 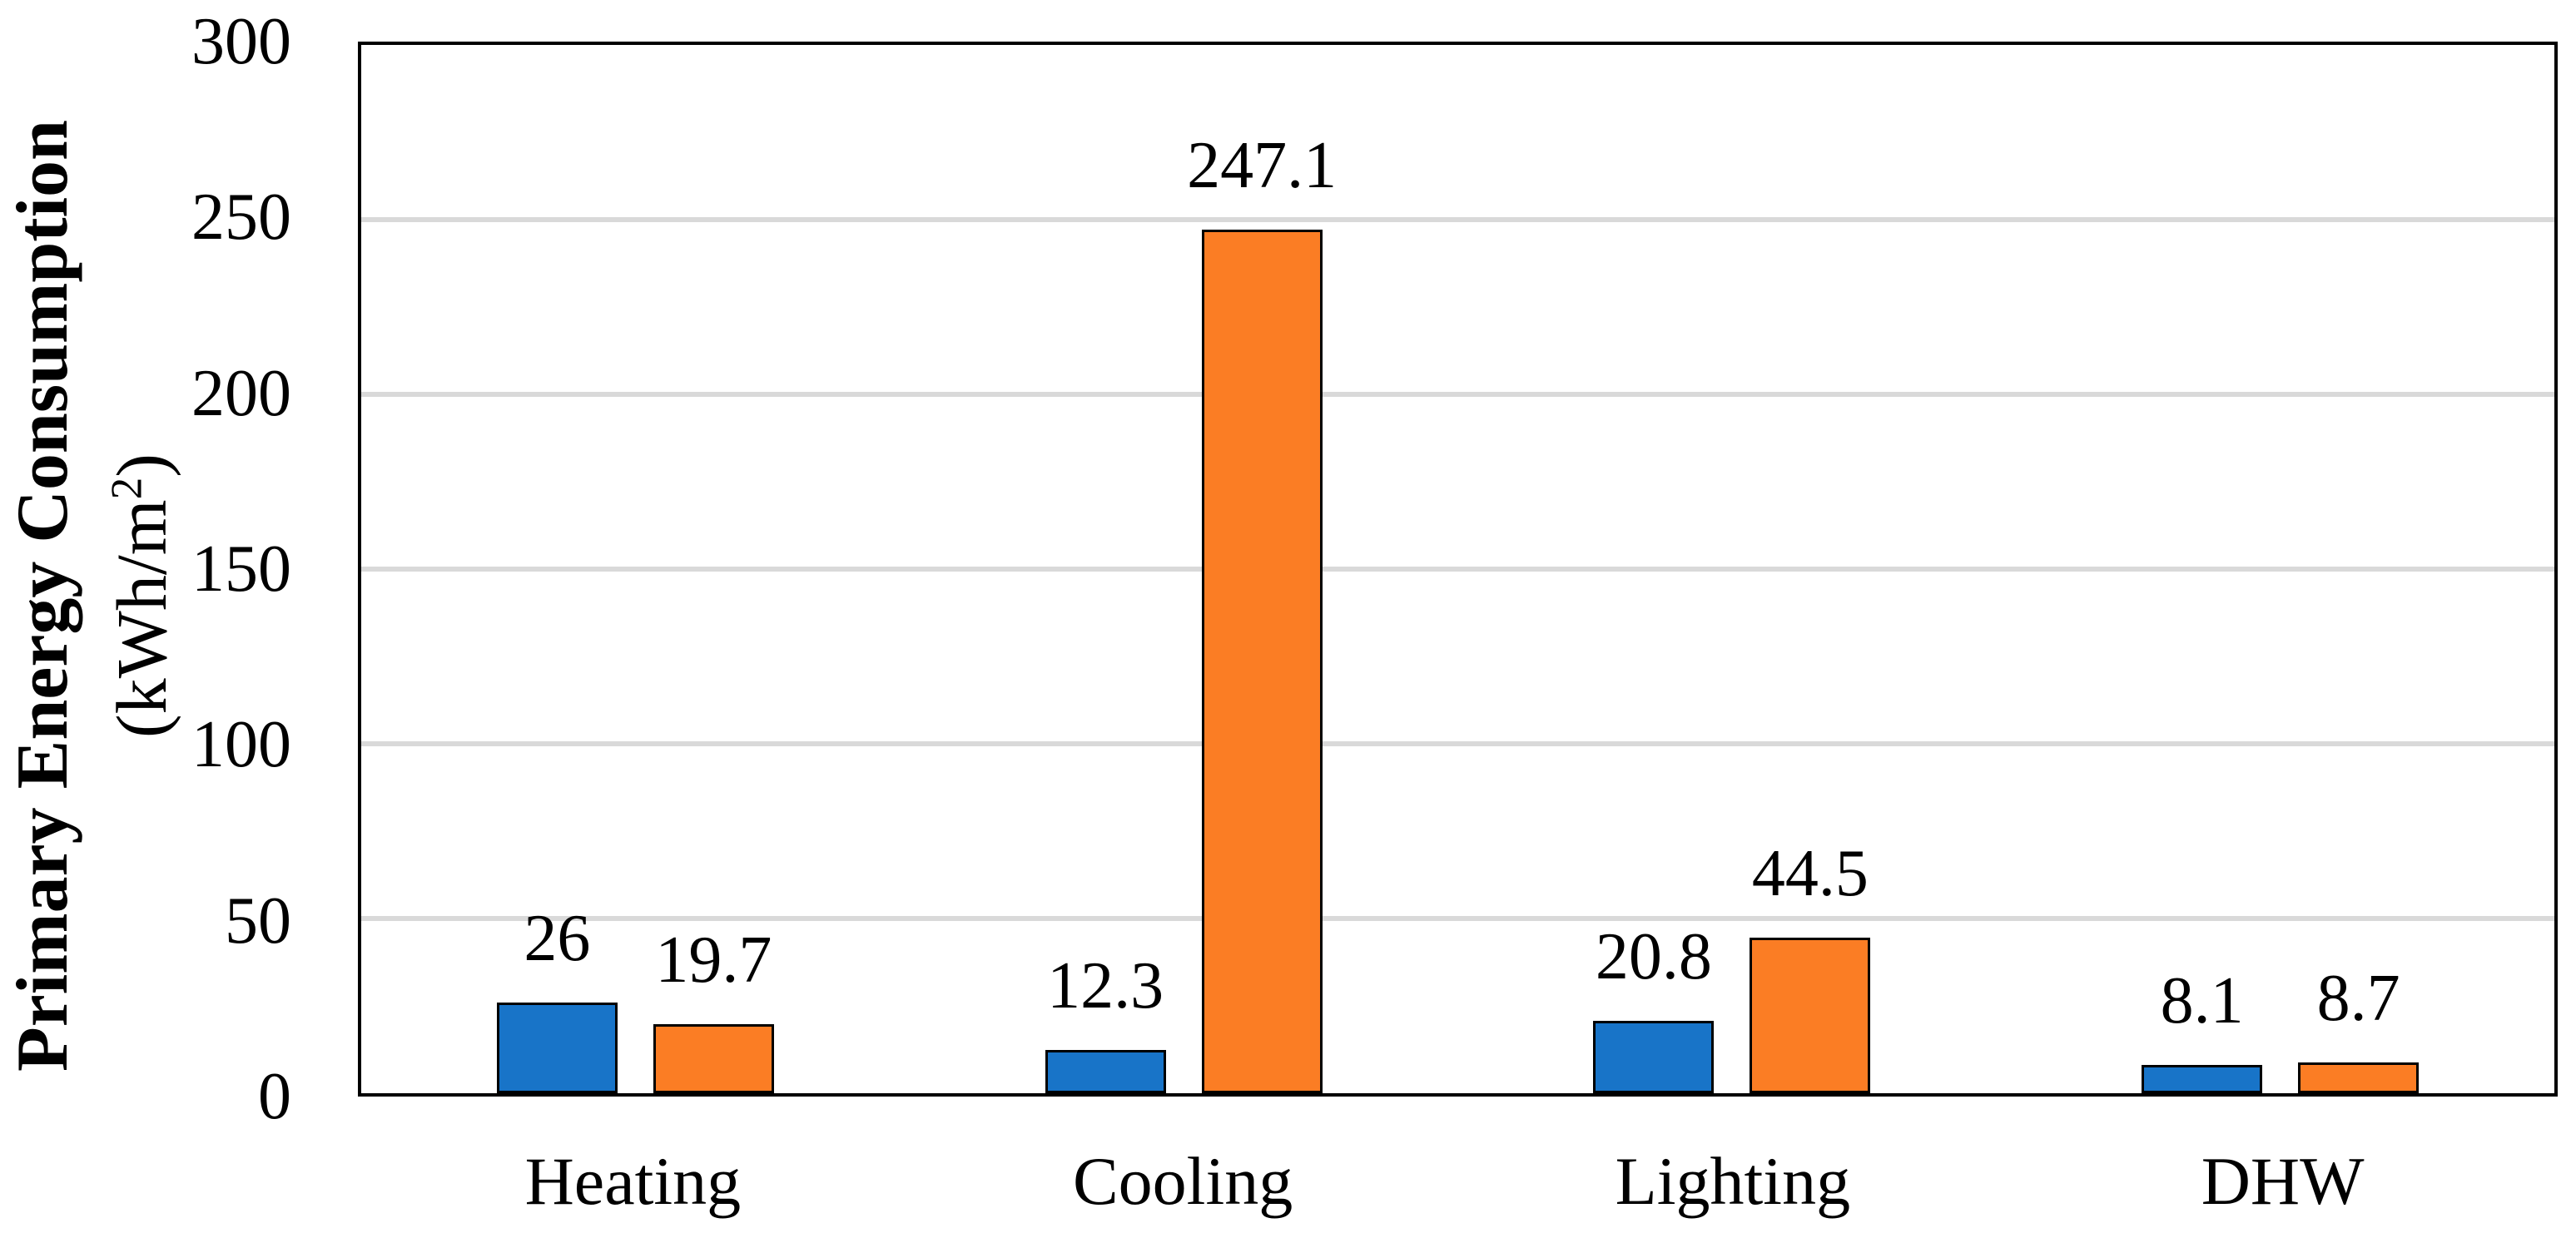 I want to click on bar-series-blue-cooling: 12.3, so click(x=1105, y=1023).